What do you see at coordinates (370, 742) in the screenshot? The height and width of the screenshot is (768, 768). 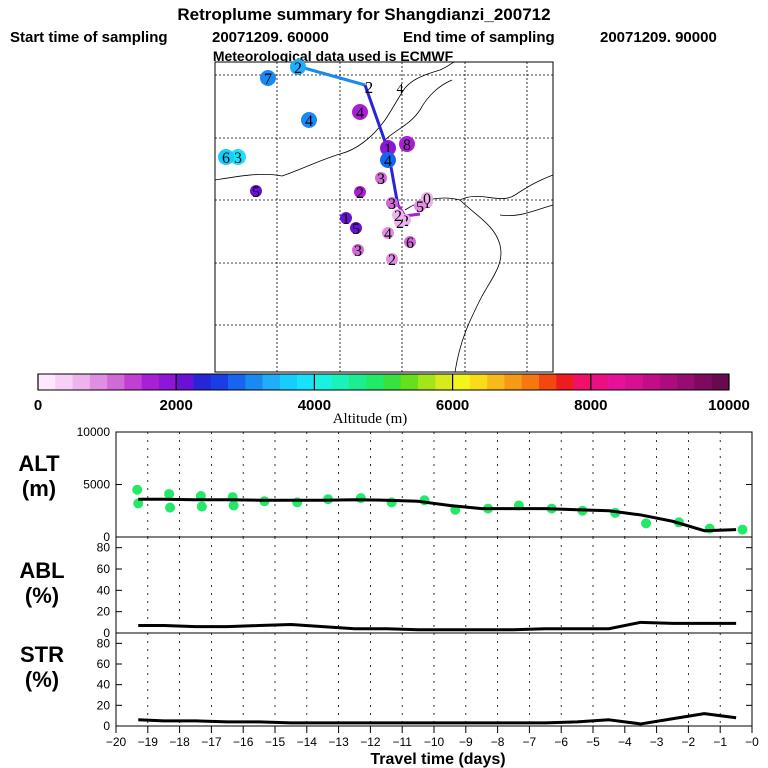 I see `x-tick-label: −12` at bounding box center [370, 742].